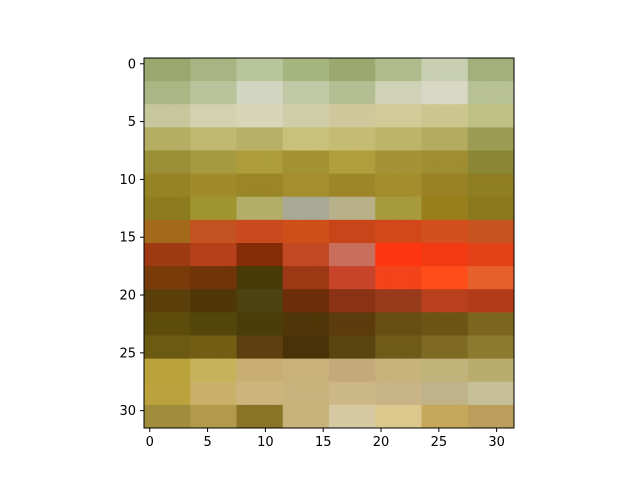  What do you see at coordinates (127, 353) in the screenshot?
I see `y-tick-label: 25` at bounding box center [127, 353].